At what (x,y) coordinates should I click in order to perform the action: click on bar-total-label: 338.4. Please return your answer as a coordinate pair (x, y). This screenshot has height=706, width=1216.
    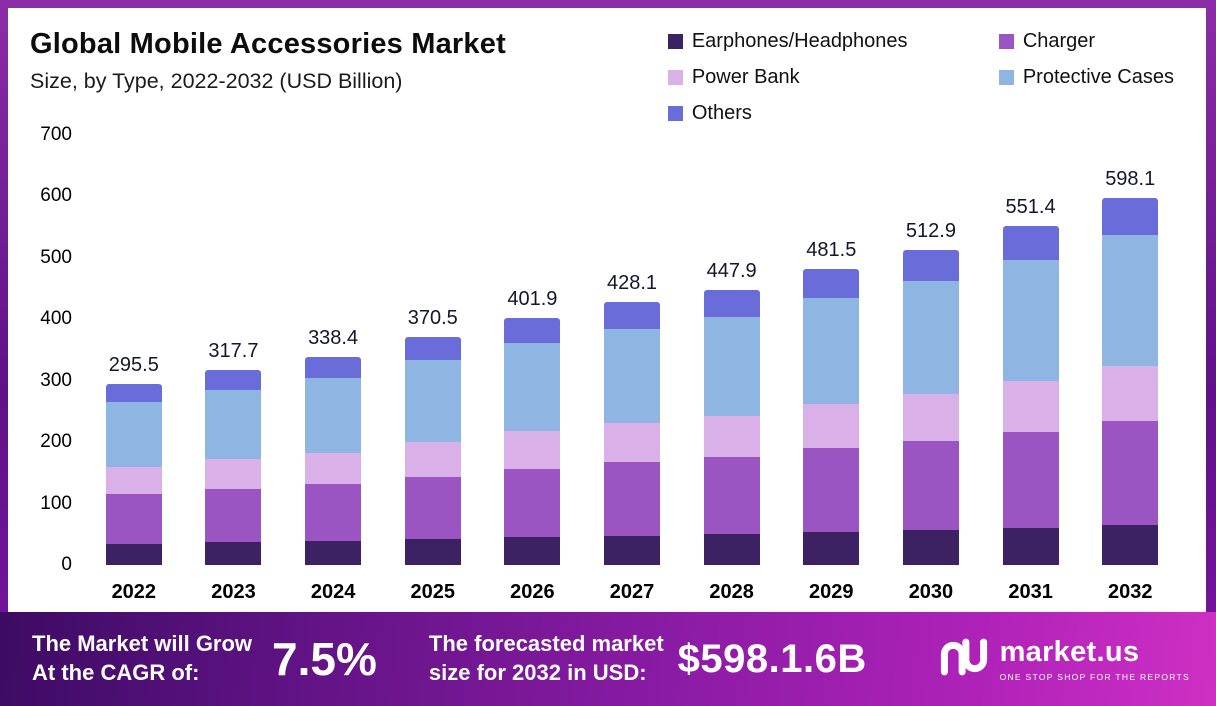
    Looking at the image, I should click on (333, 338).